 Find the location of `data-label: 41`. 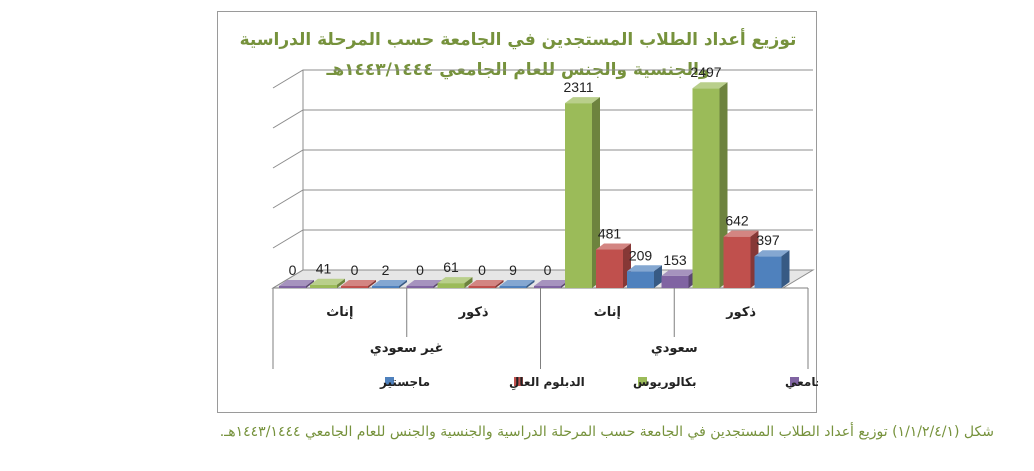

data-label: 41 is located at coordinates (324, 269).